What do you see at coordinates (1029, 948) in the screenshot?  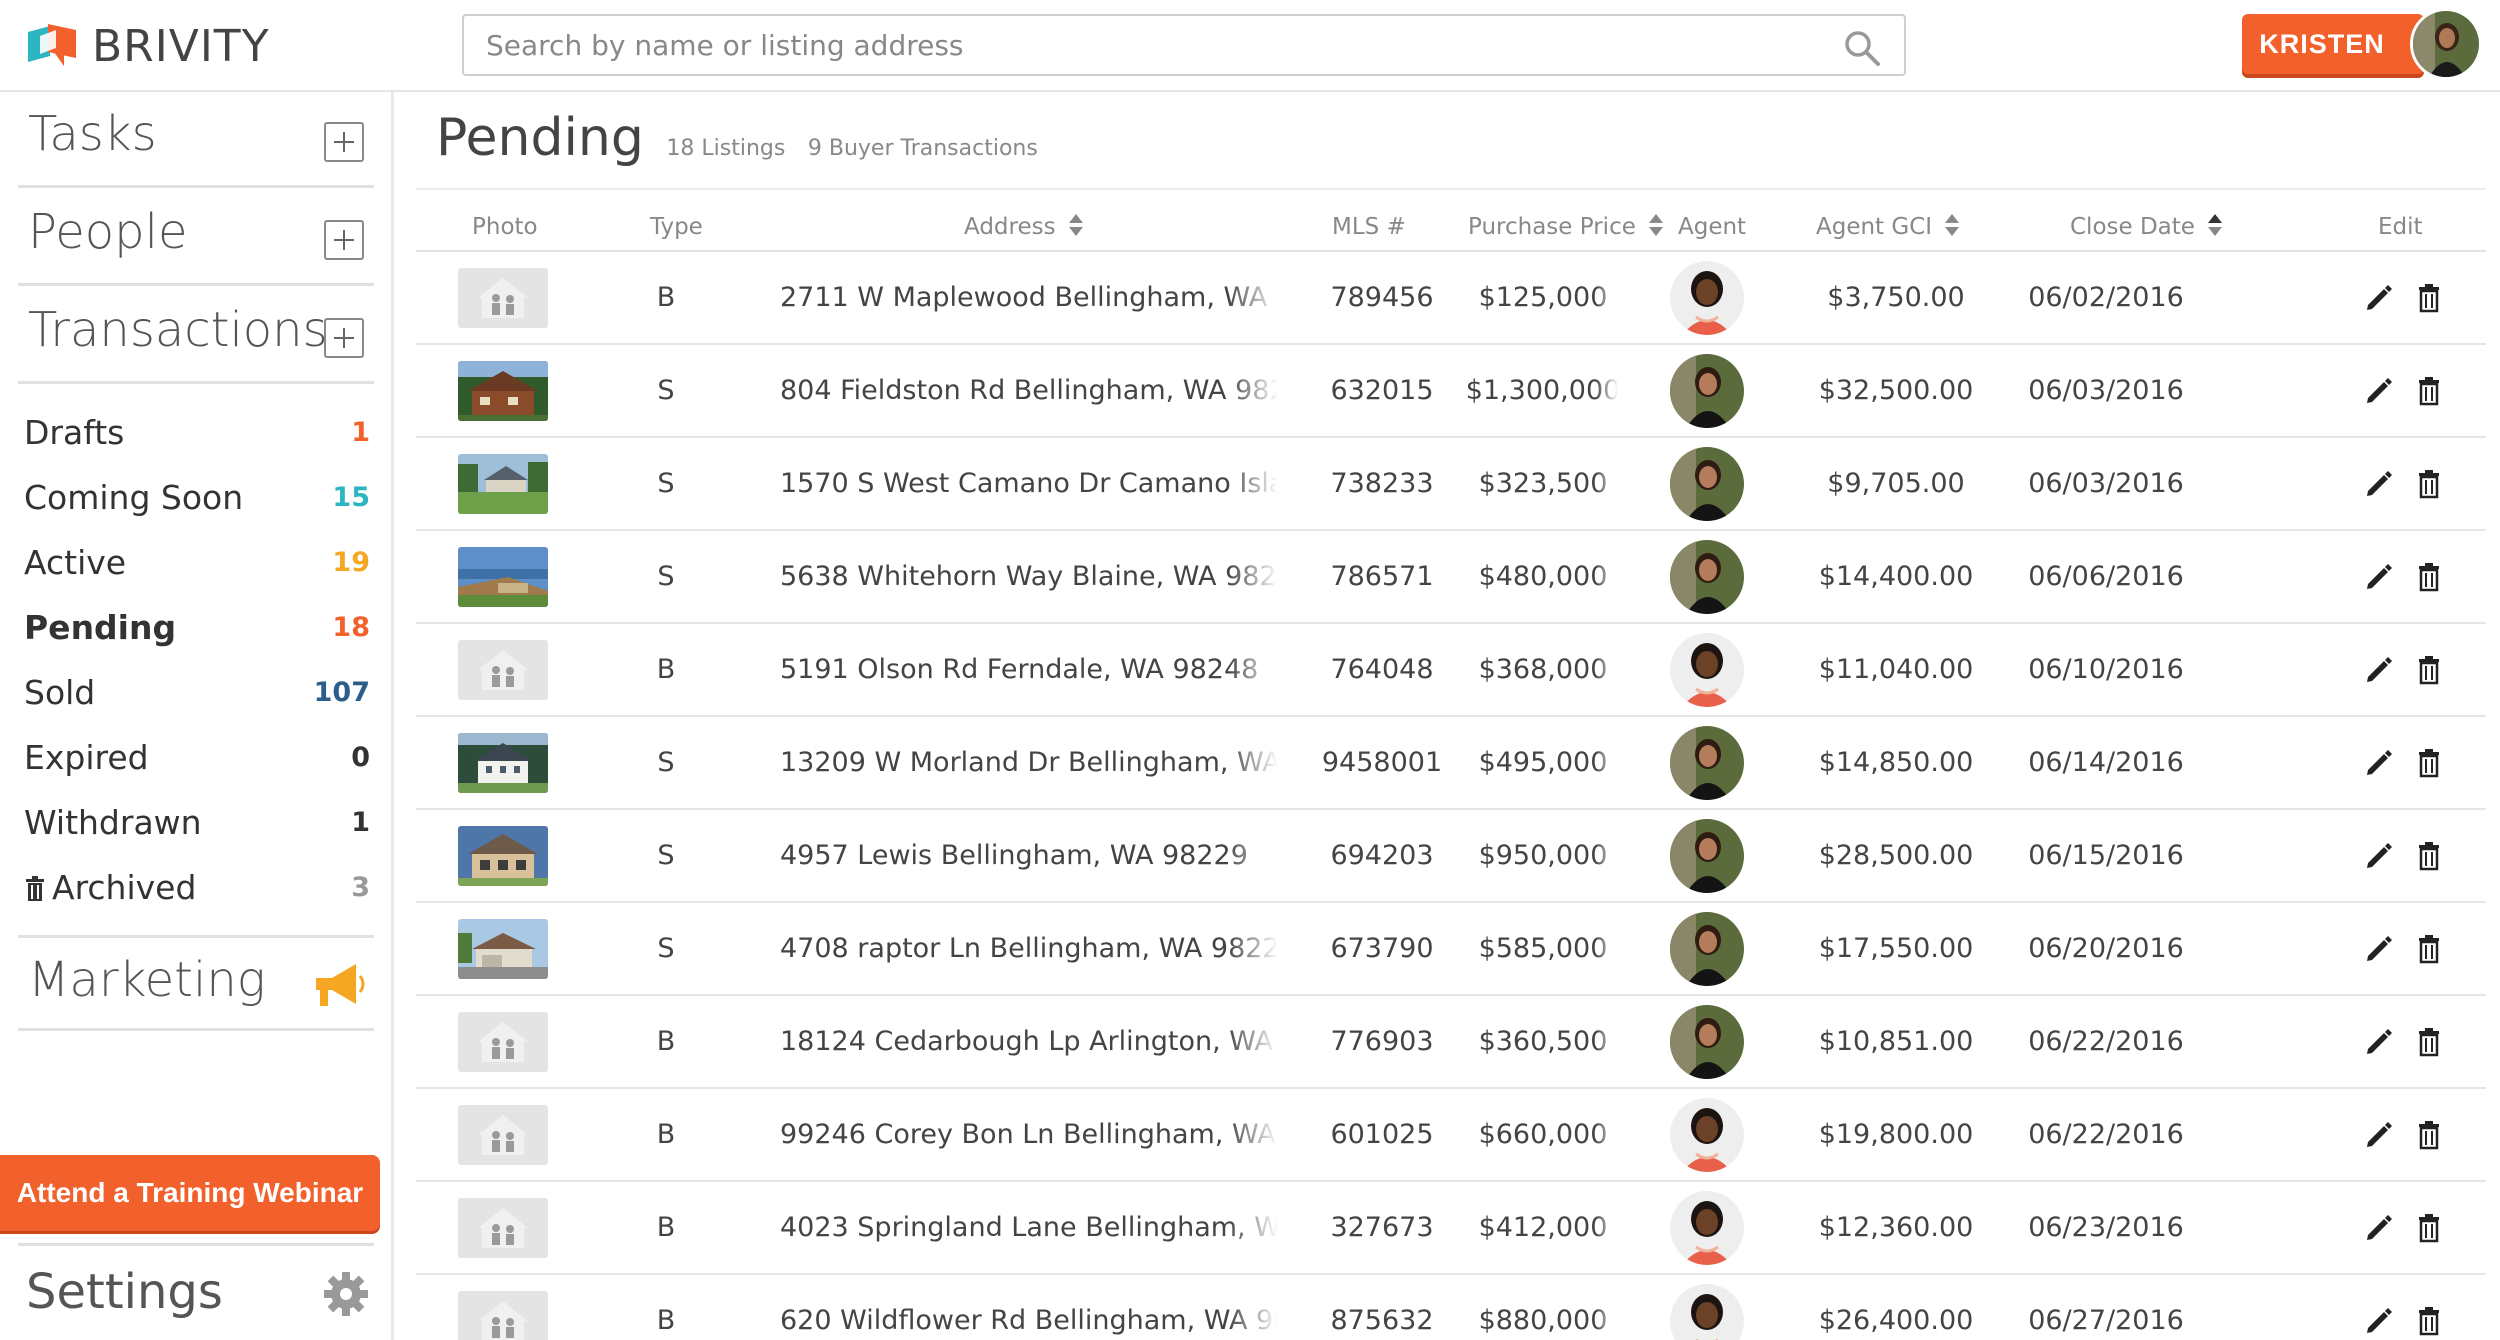 I see `listing-address: 4708 raptor Ln Bellingham, WA 98229` at bounding box center [1029, 948].